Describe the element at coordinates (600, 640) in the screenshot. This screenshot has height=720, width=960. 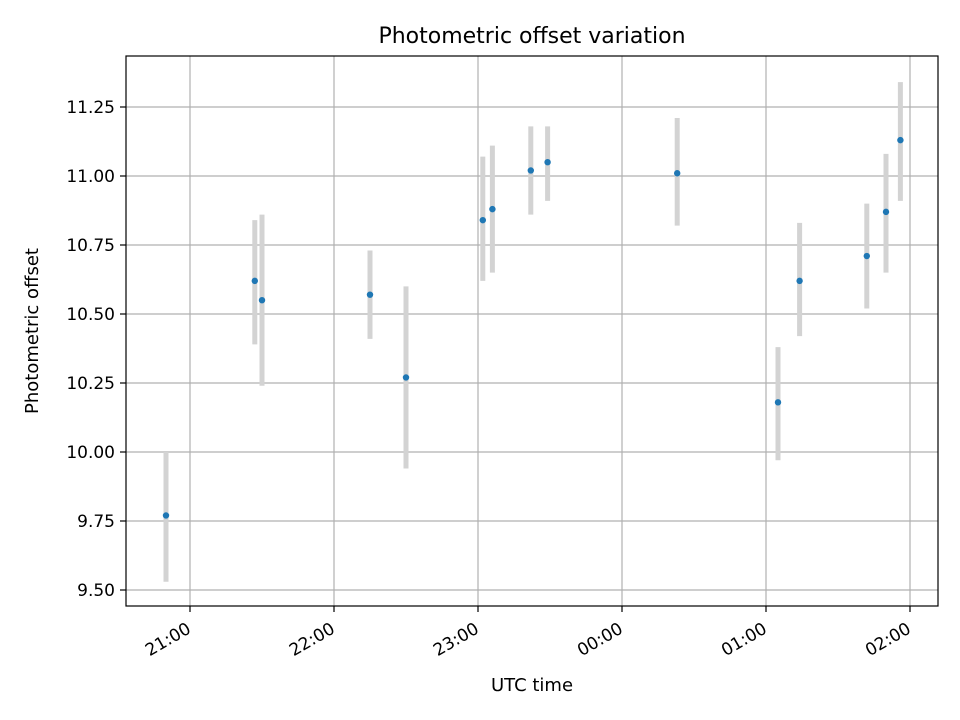
I see `x-tick-label: 00:00` at that location.